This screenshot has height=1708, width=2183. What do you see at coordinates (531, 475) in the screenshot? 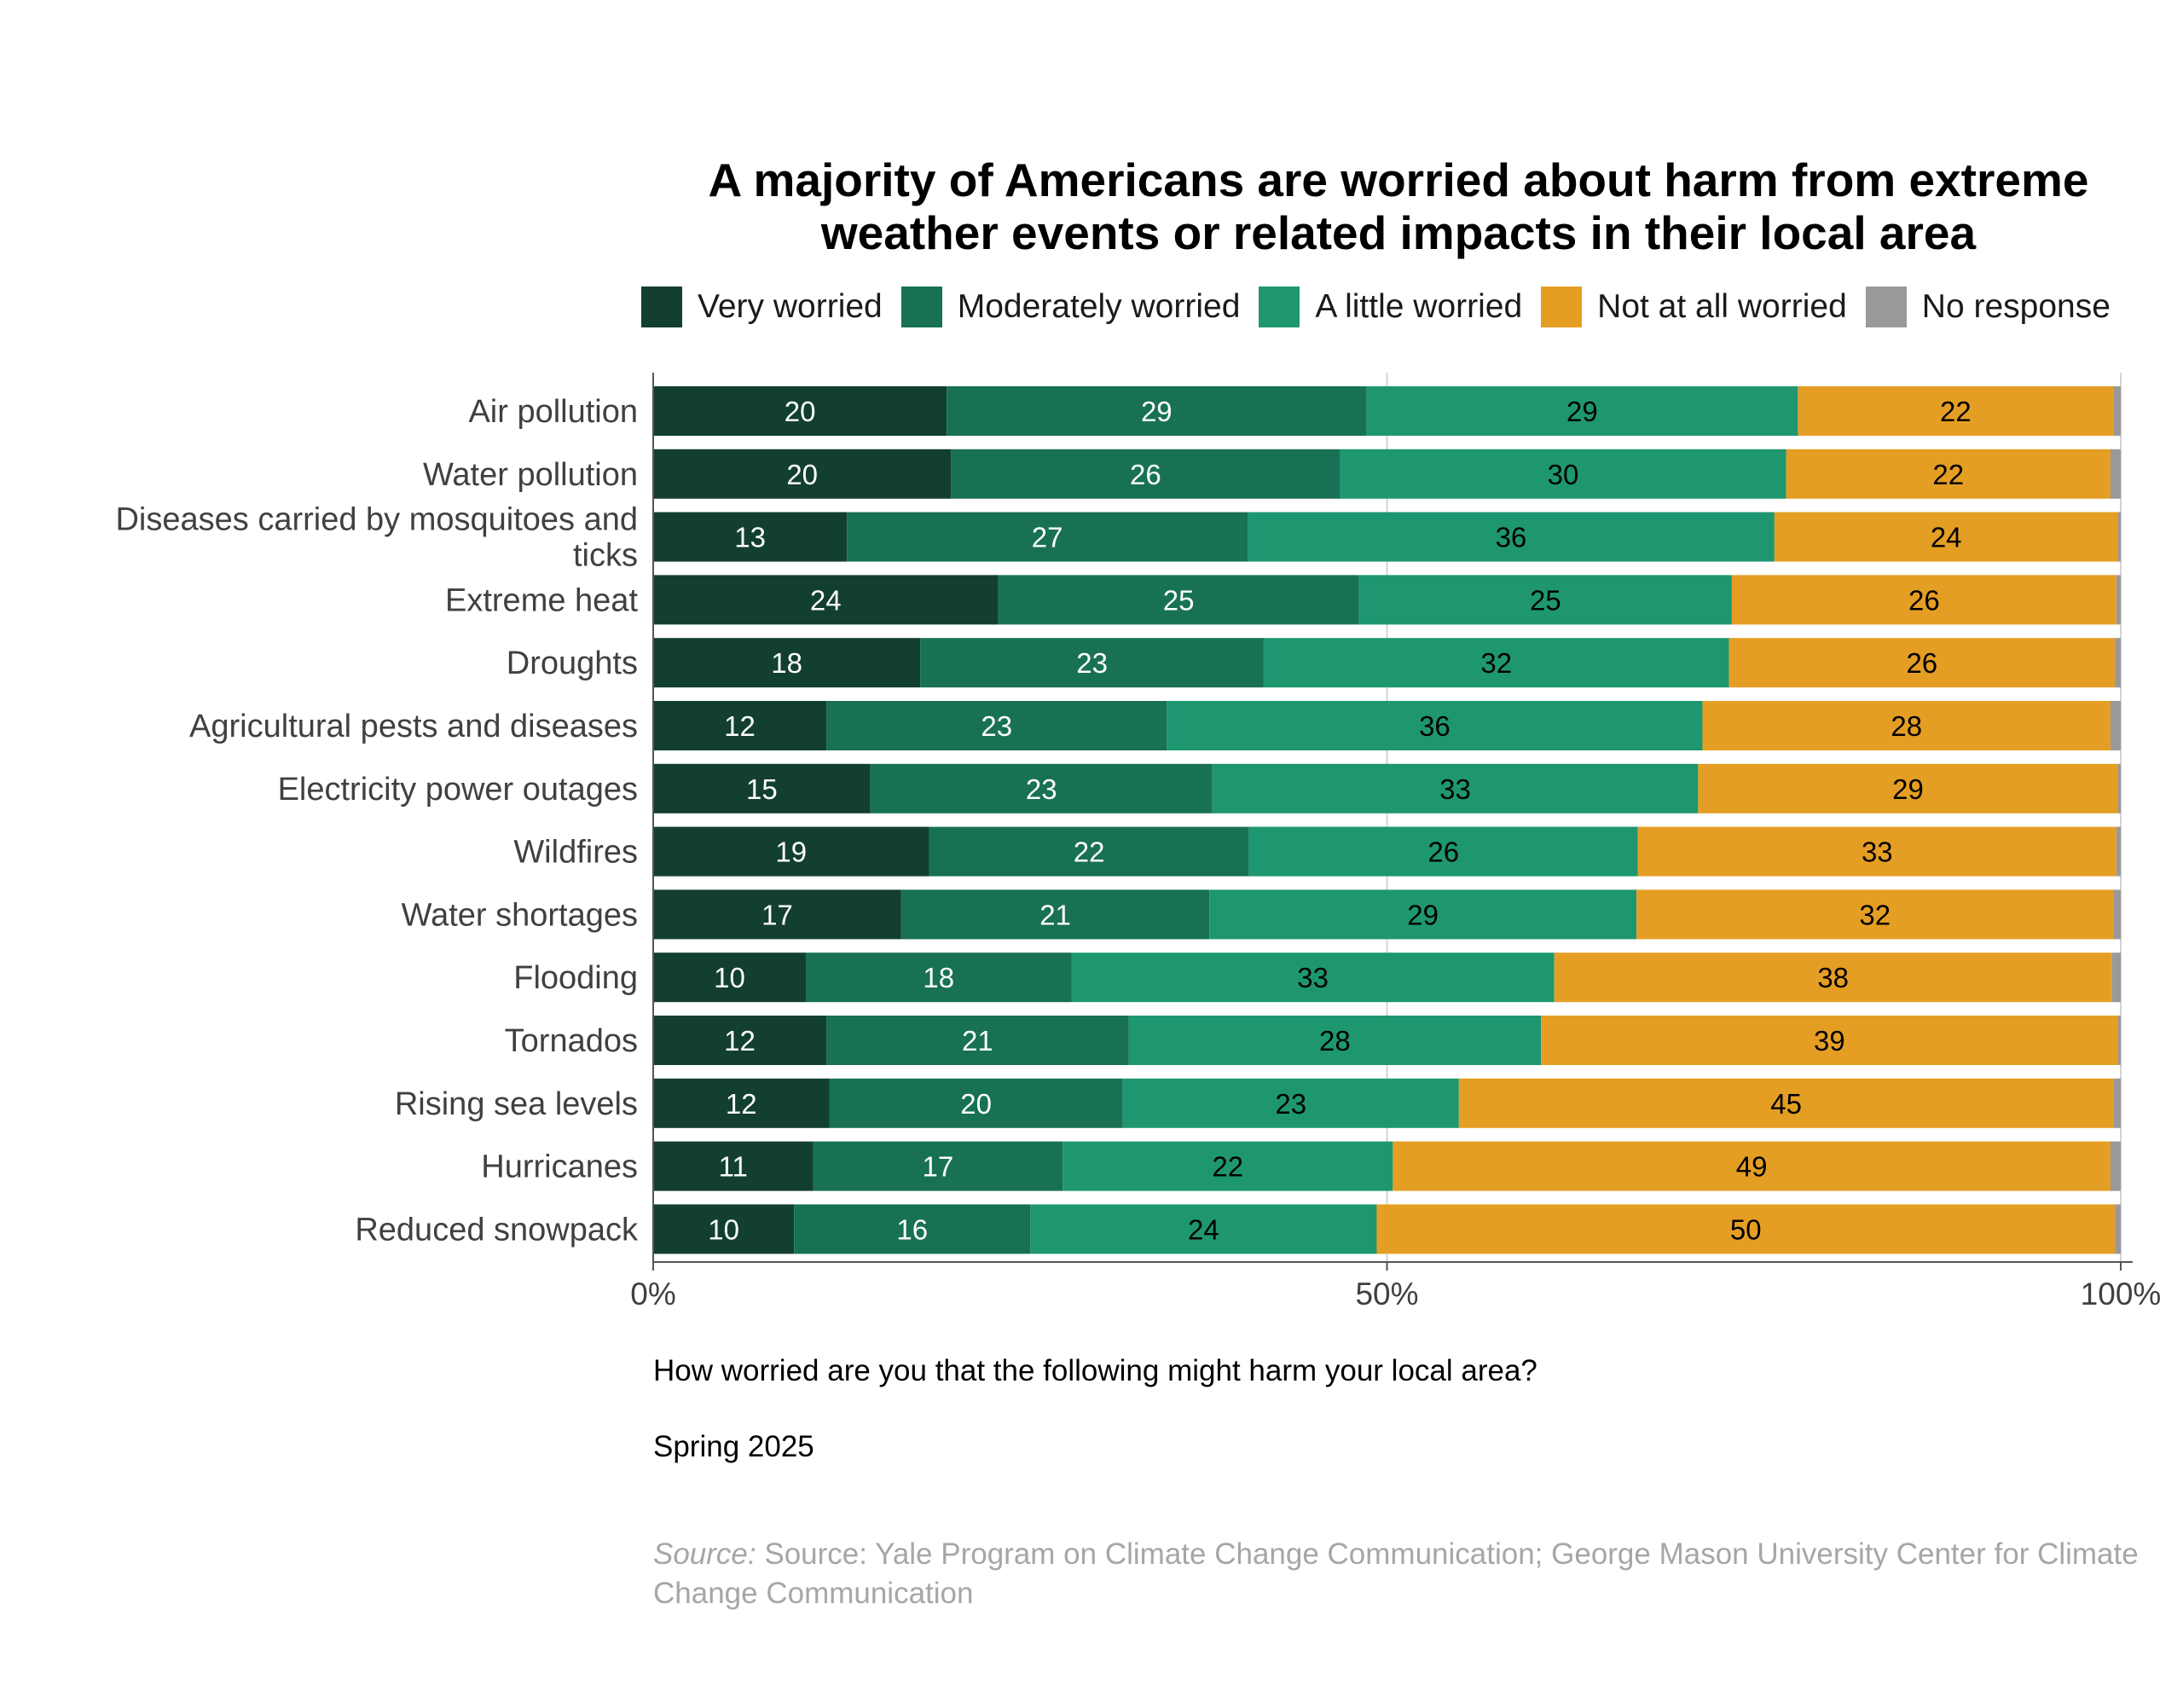
I see `category-label: Water pollution` at bounding box center [531, 475].